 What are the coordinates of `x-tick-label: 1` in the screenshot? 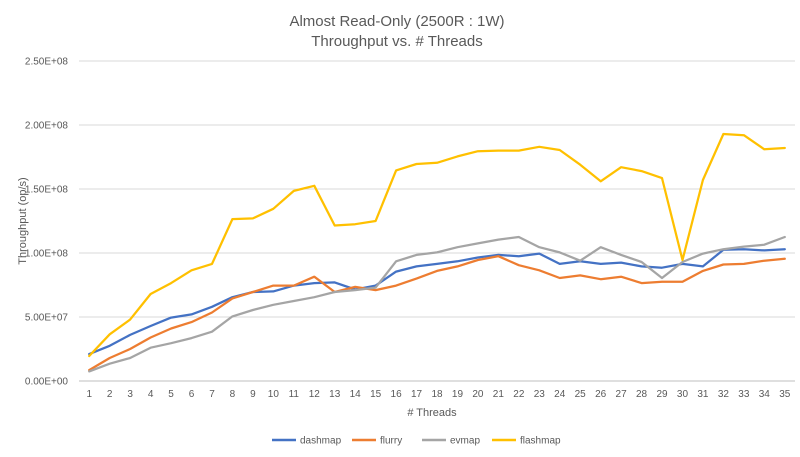 It's located at (89, 394).